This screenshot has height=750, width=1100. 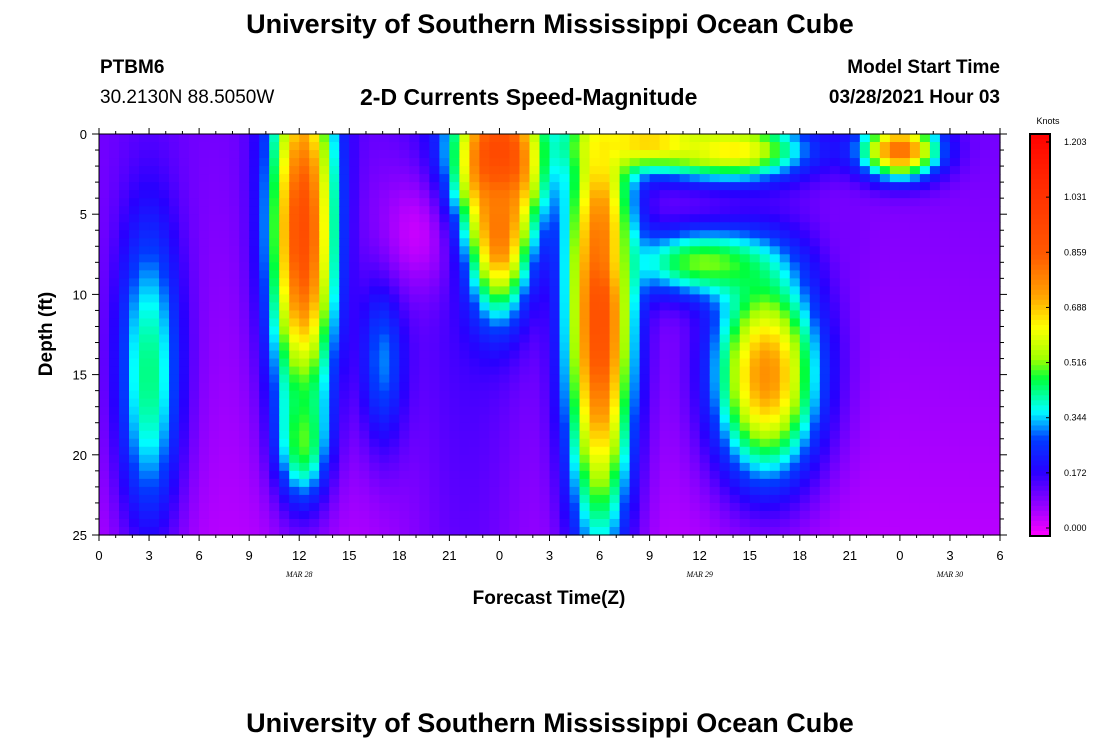 I want to click on x-tick-label: 18, so click(x=399, y=555).